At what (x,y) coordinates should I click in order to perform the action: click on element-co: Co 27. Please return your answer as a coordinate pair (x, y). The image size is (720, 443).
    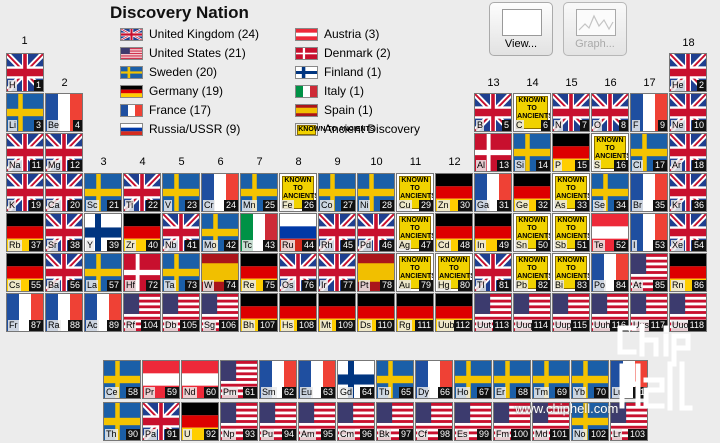
    Looking at the image, I should click on (337, 192).